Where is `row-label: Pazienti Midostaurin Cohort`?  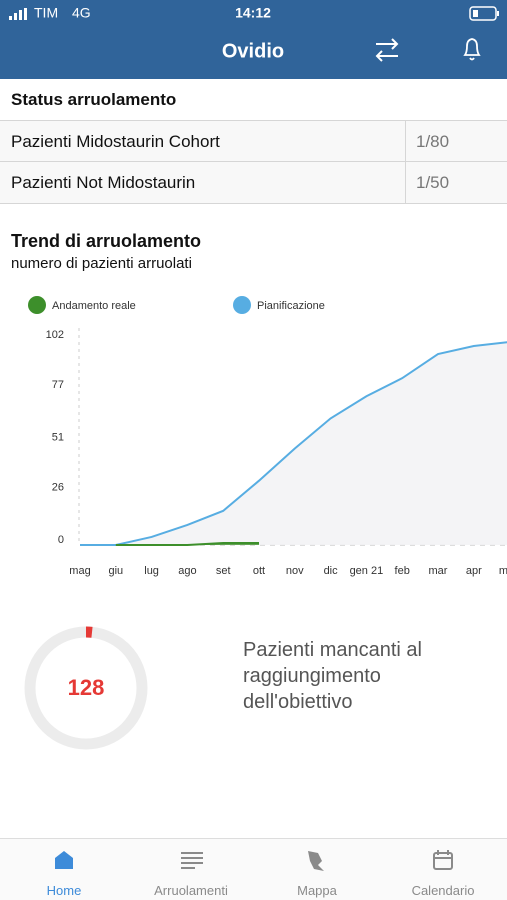 row-label: Pazienti Midostaurin Cohort is located at coordinates (115, 141).